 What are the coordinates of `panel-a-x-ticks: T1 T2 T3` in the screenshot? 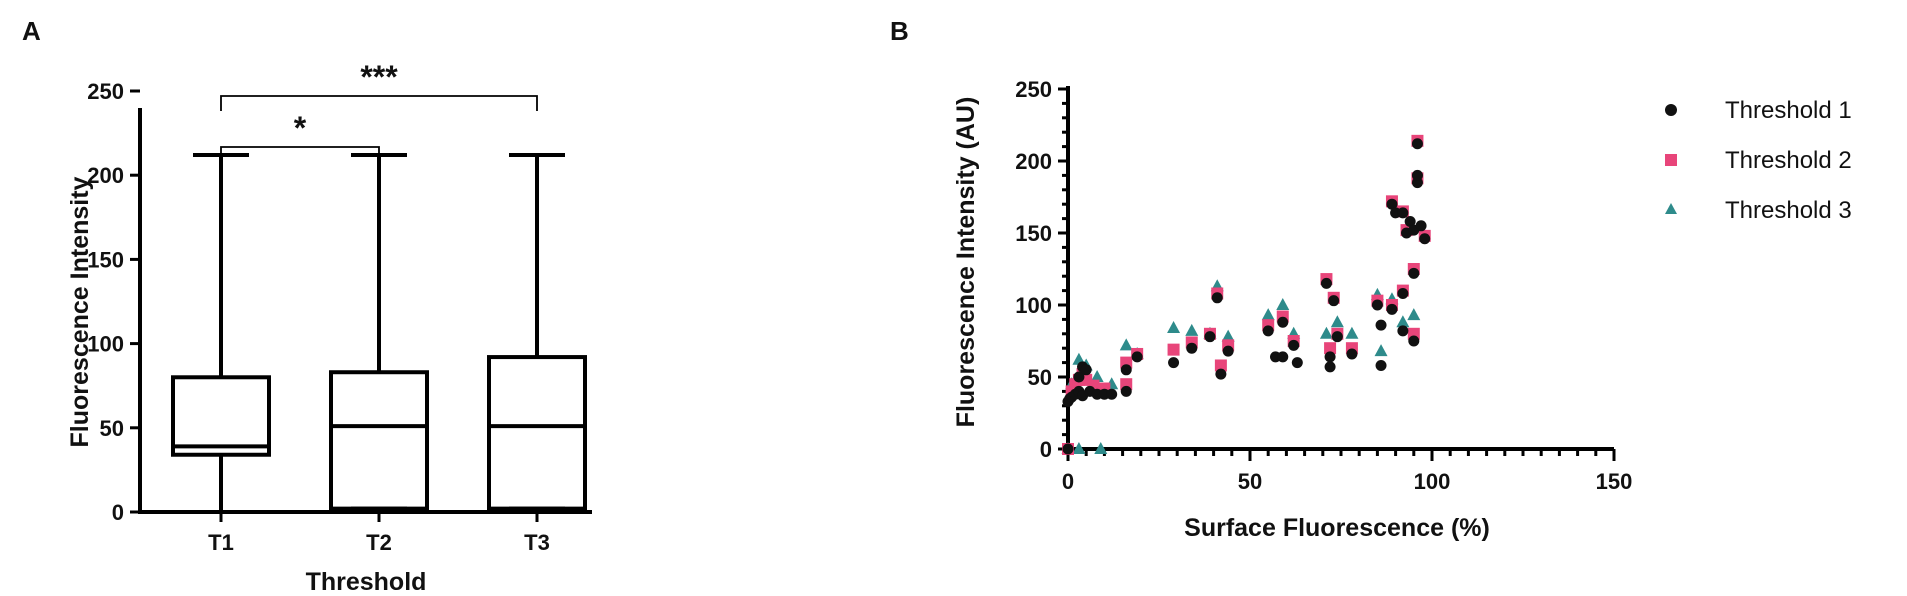 It's located at (379, 533).